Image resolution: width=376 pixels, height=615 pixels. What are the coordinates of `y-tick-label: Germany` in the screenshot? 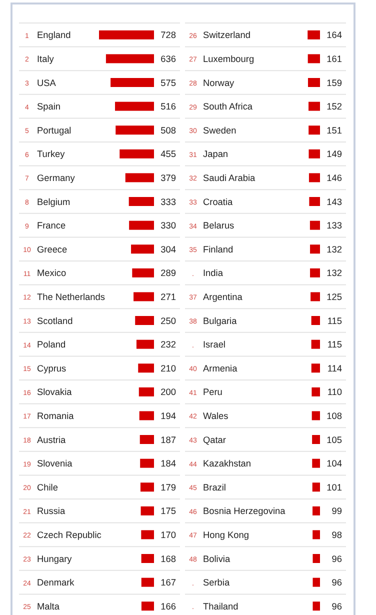 It's located at (56, 178).